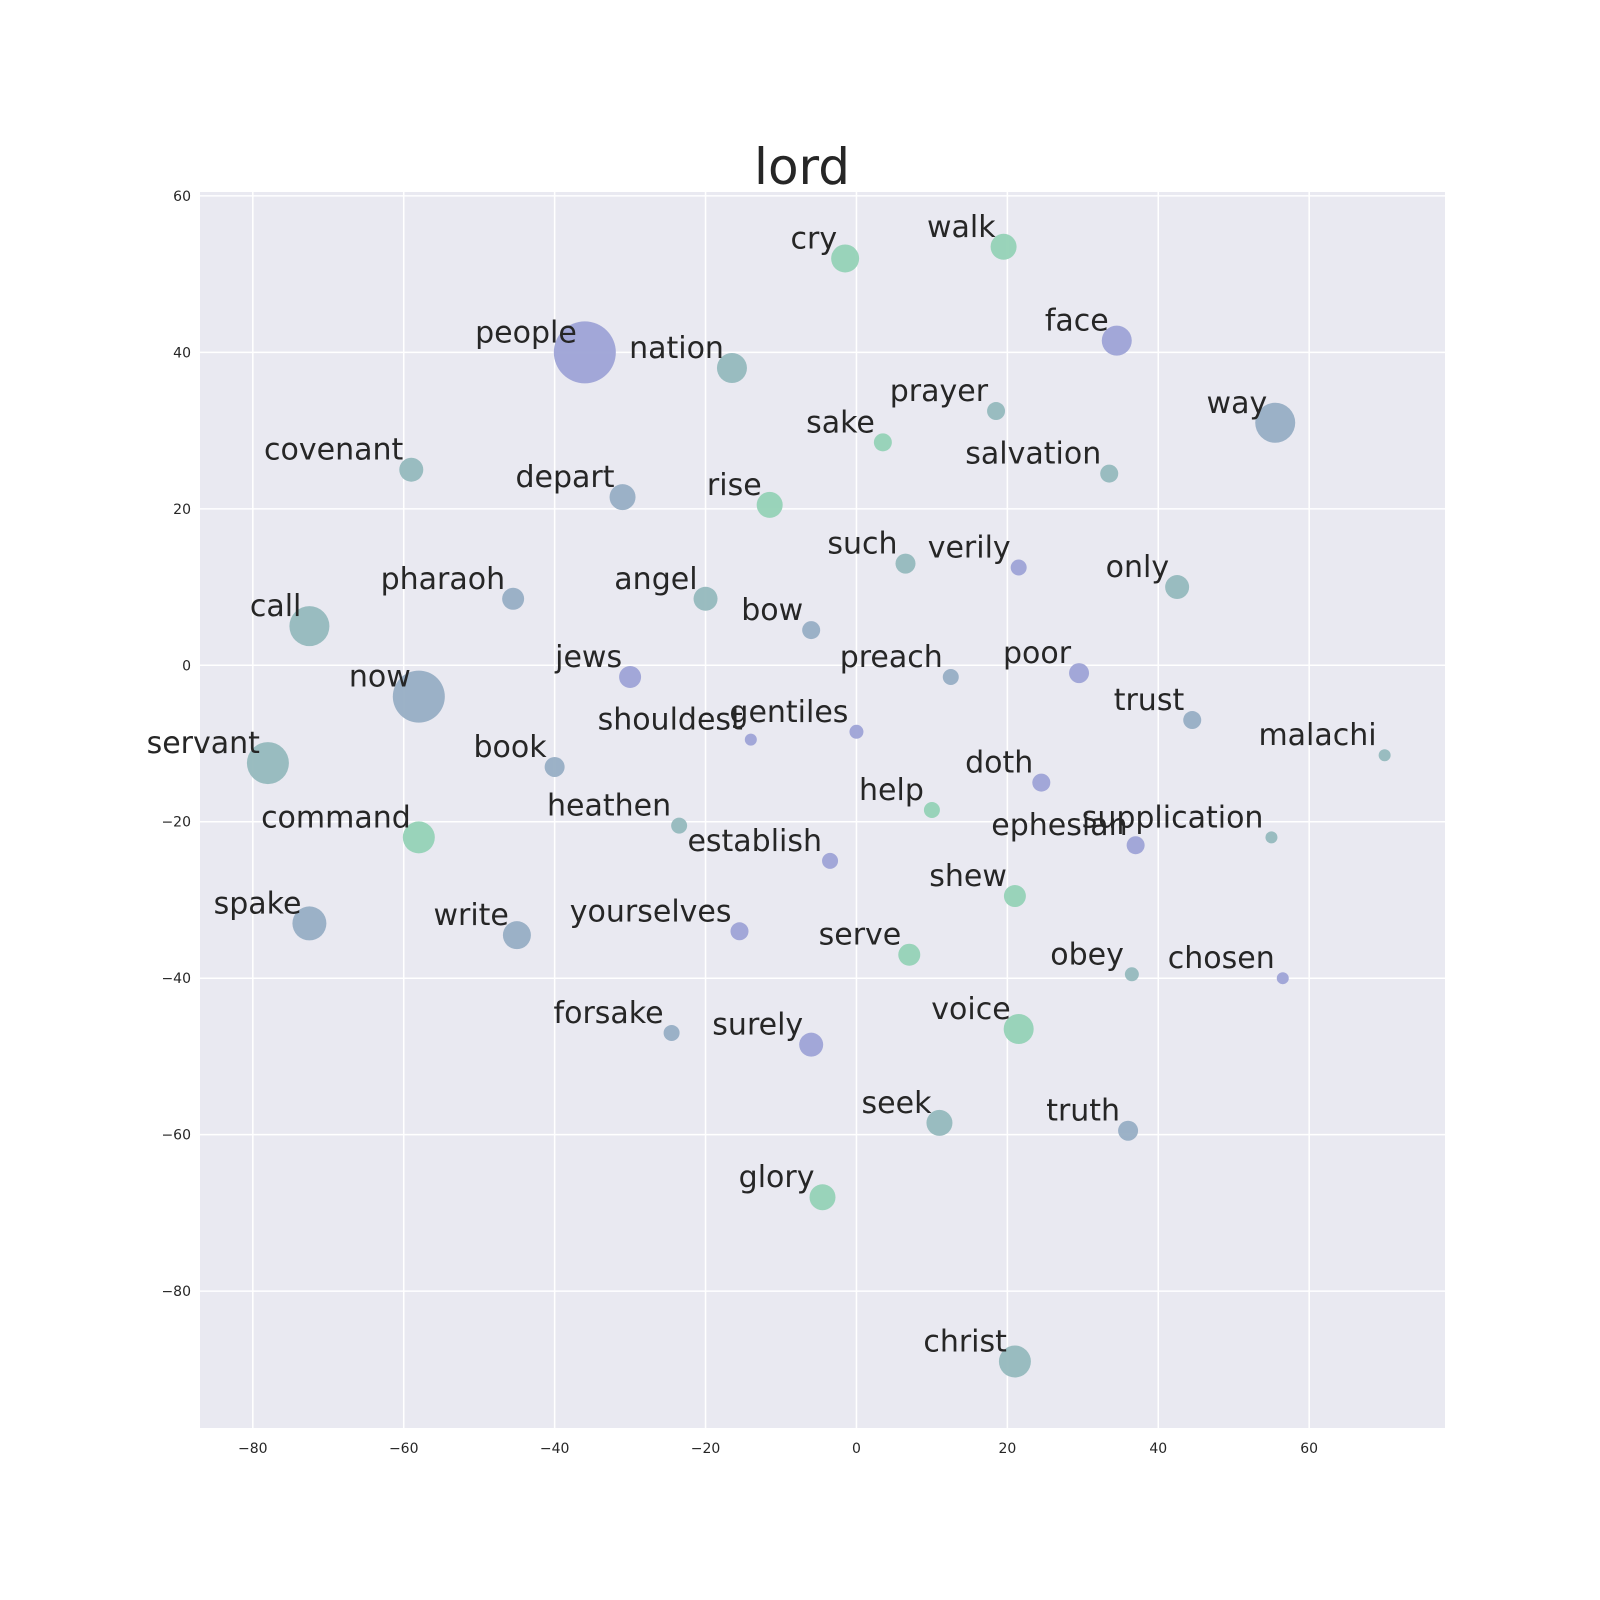 The image size is (1600, 1600). I want to click on scatter-point-poor, so click(1079, 673).